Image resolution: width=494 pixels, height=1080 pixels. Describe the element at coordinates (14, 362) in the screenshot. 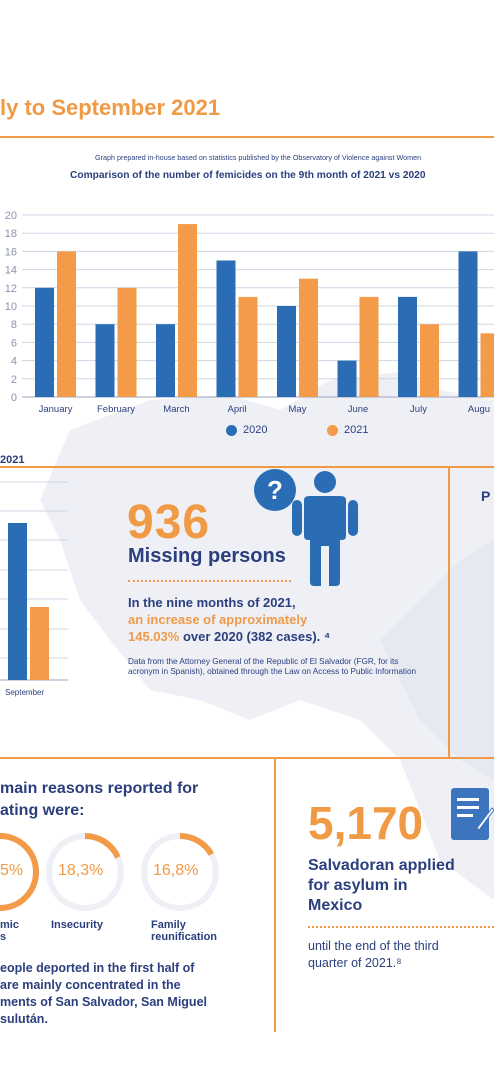

I see `y-tick-label: 4` at that location.